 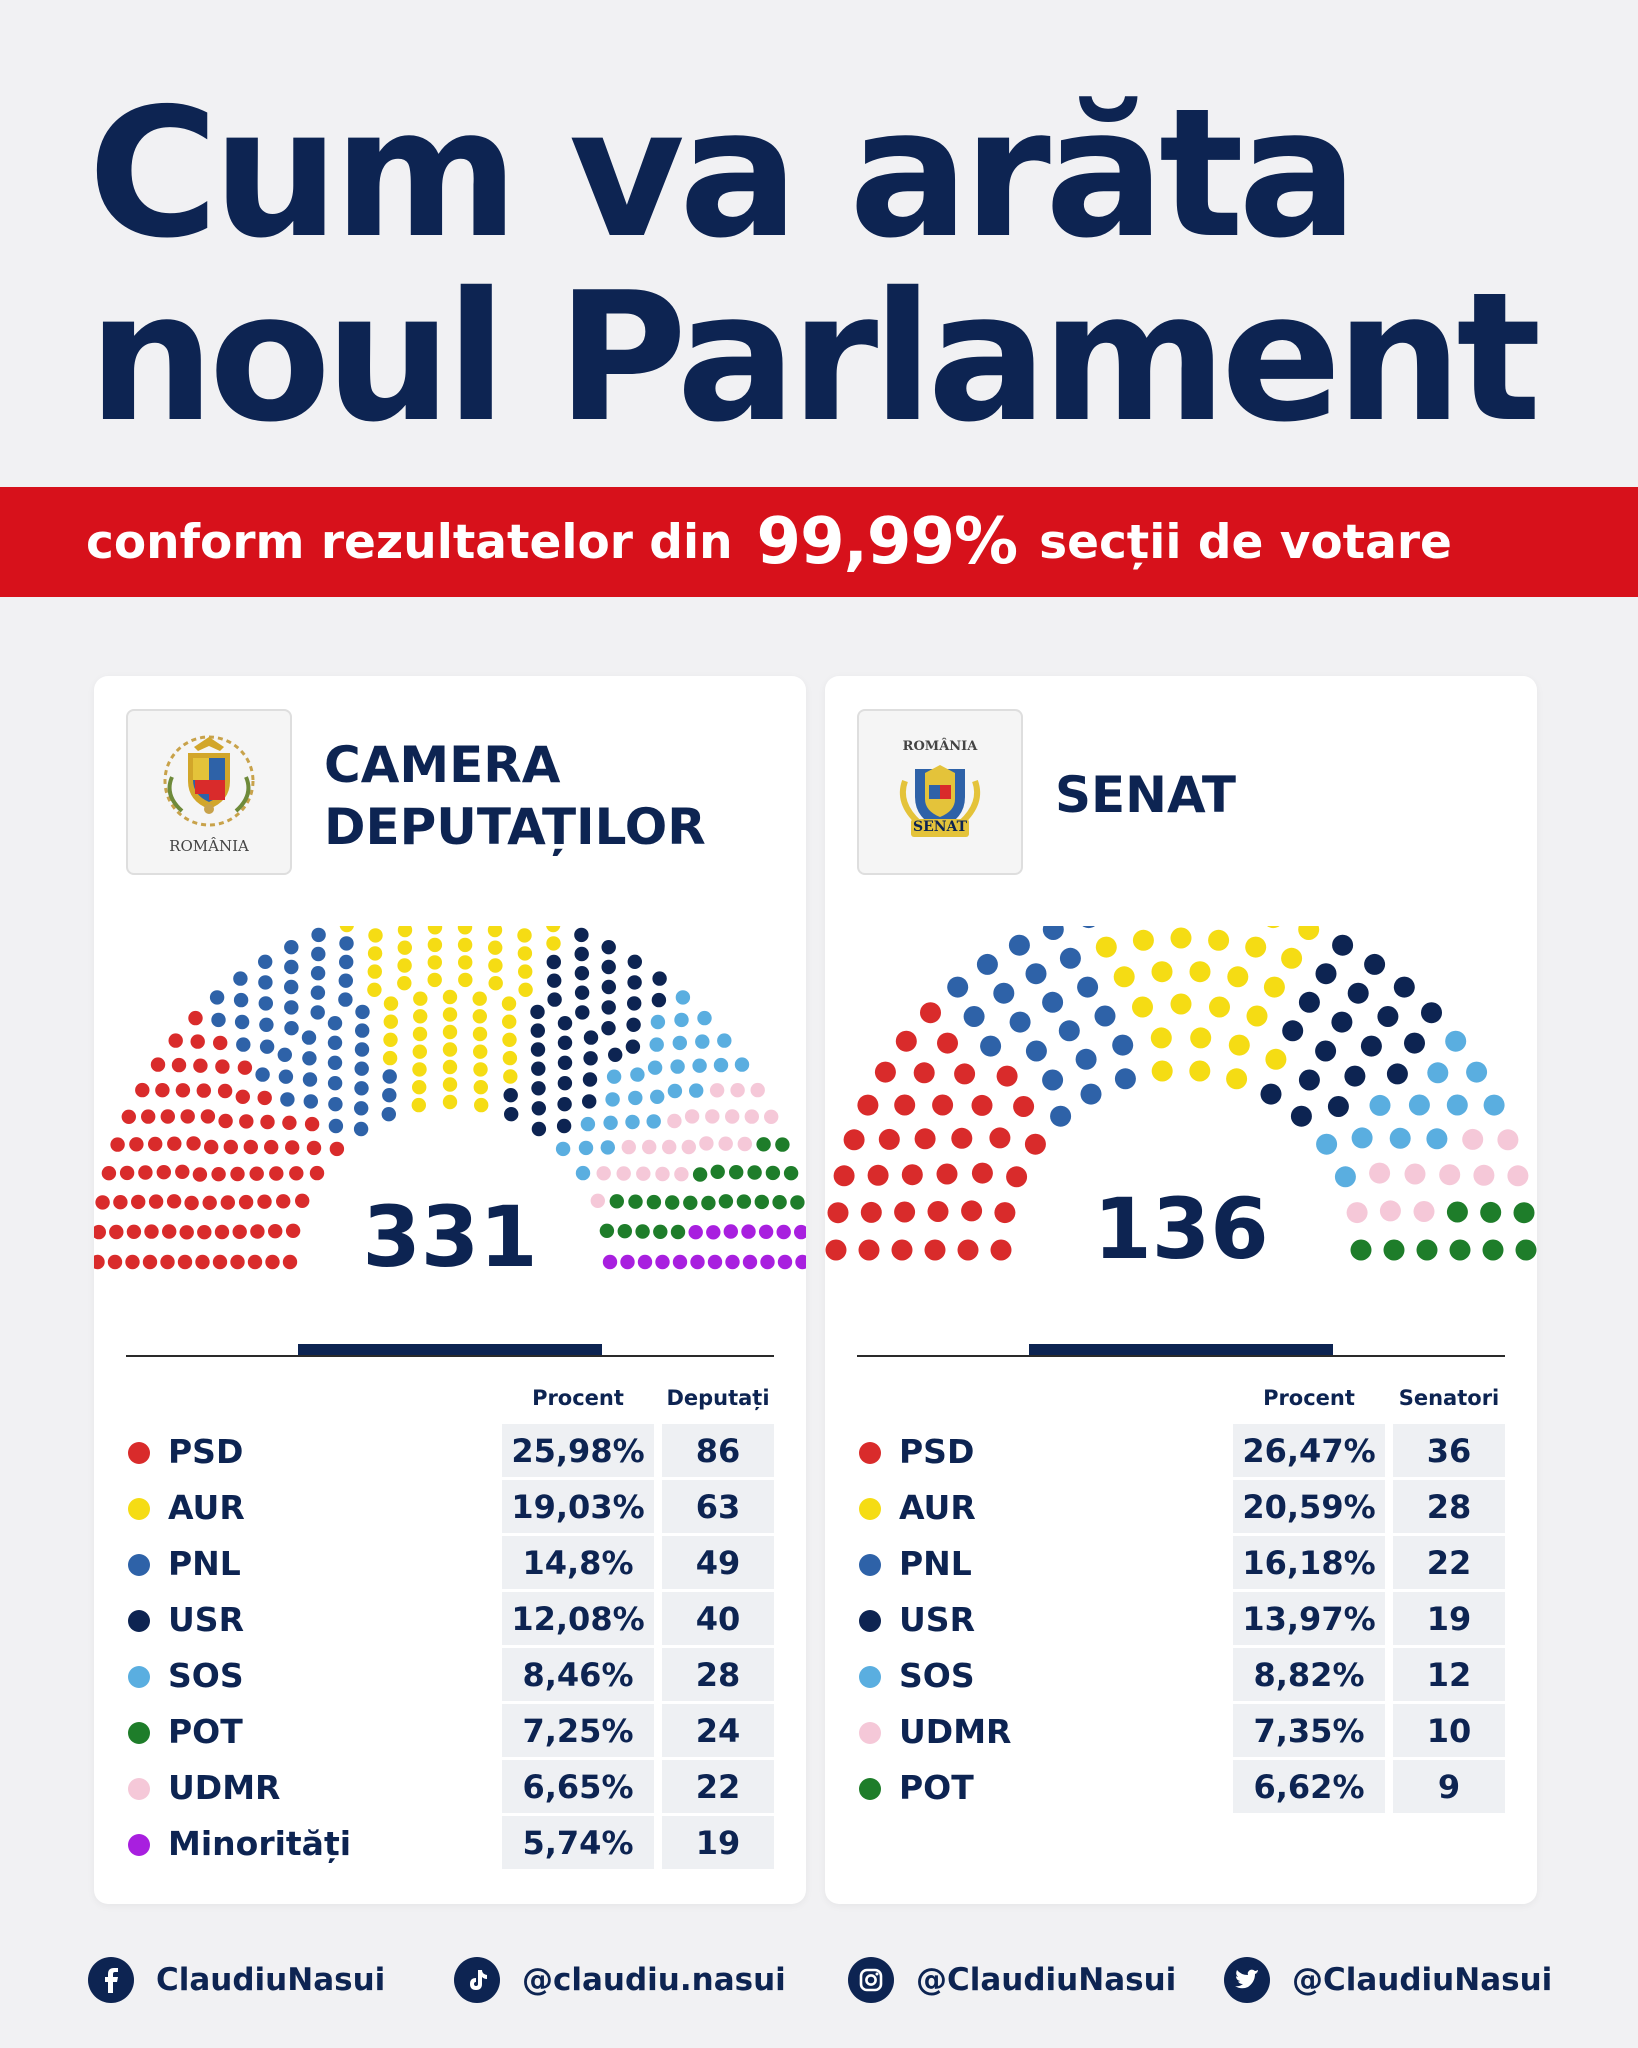 I want to click on party-name: USR, so click(x=206, y=1619).